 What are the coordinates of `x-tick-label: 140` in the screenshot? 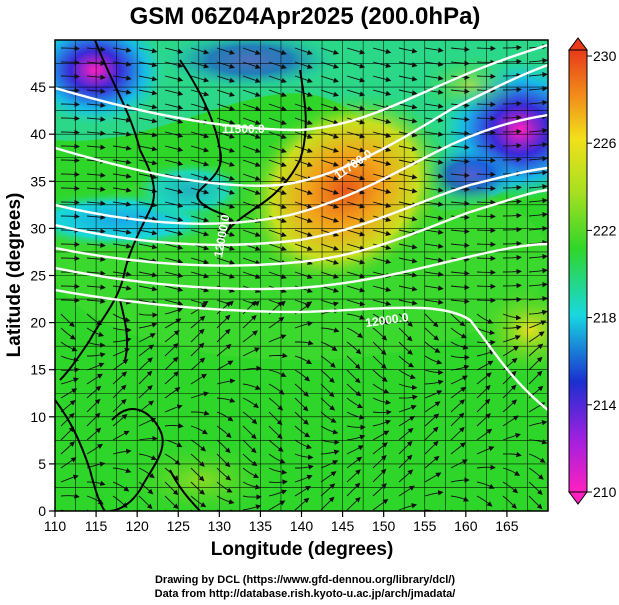 It's located at (302, 526).